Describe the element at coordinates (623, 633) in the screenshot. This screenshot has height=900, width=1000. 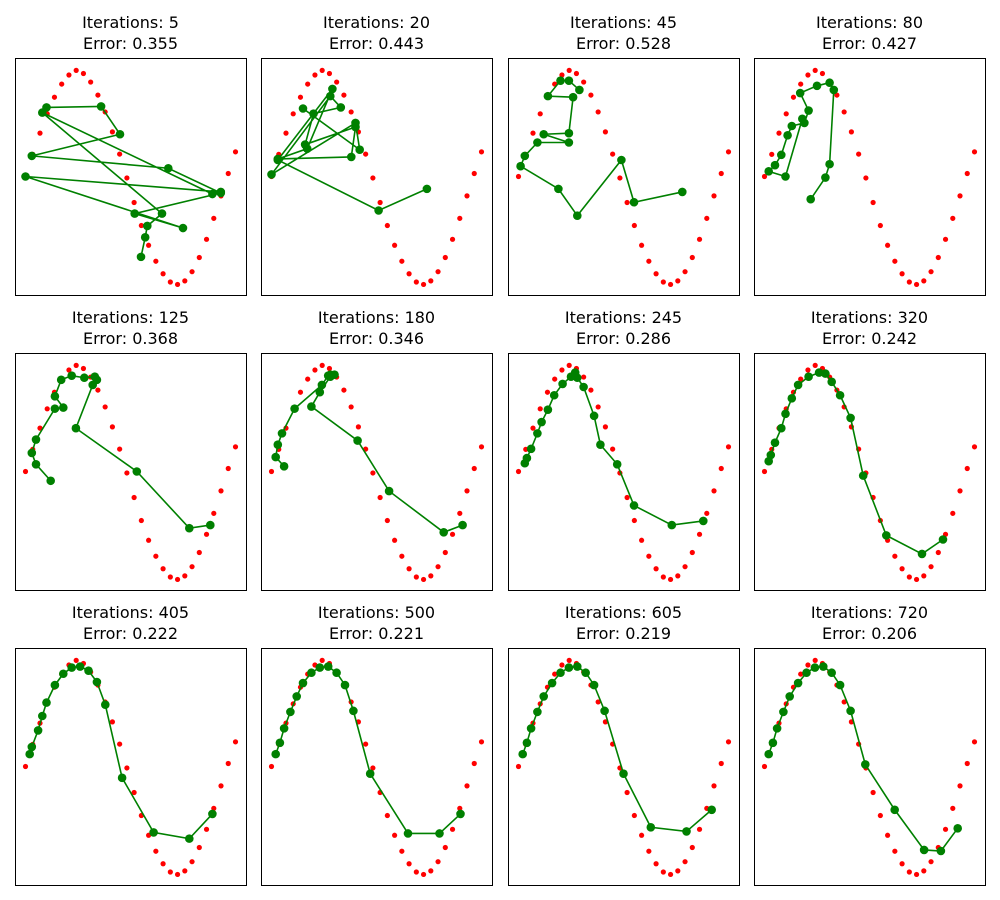
I see `panel-title-error: Error: 0.219` at that location.